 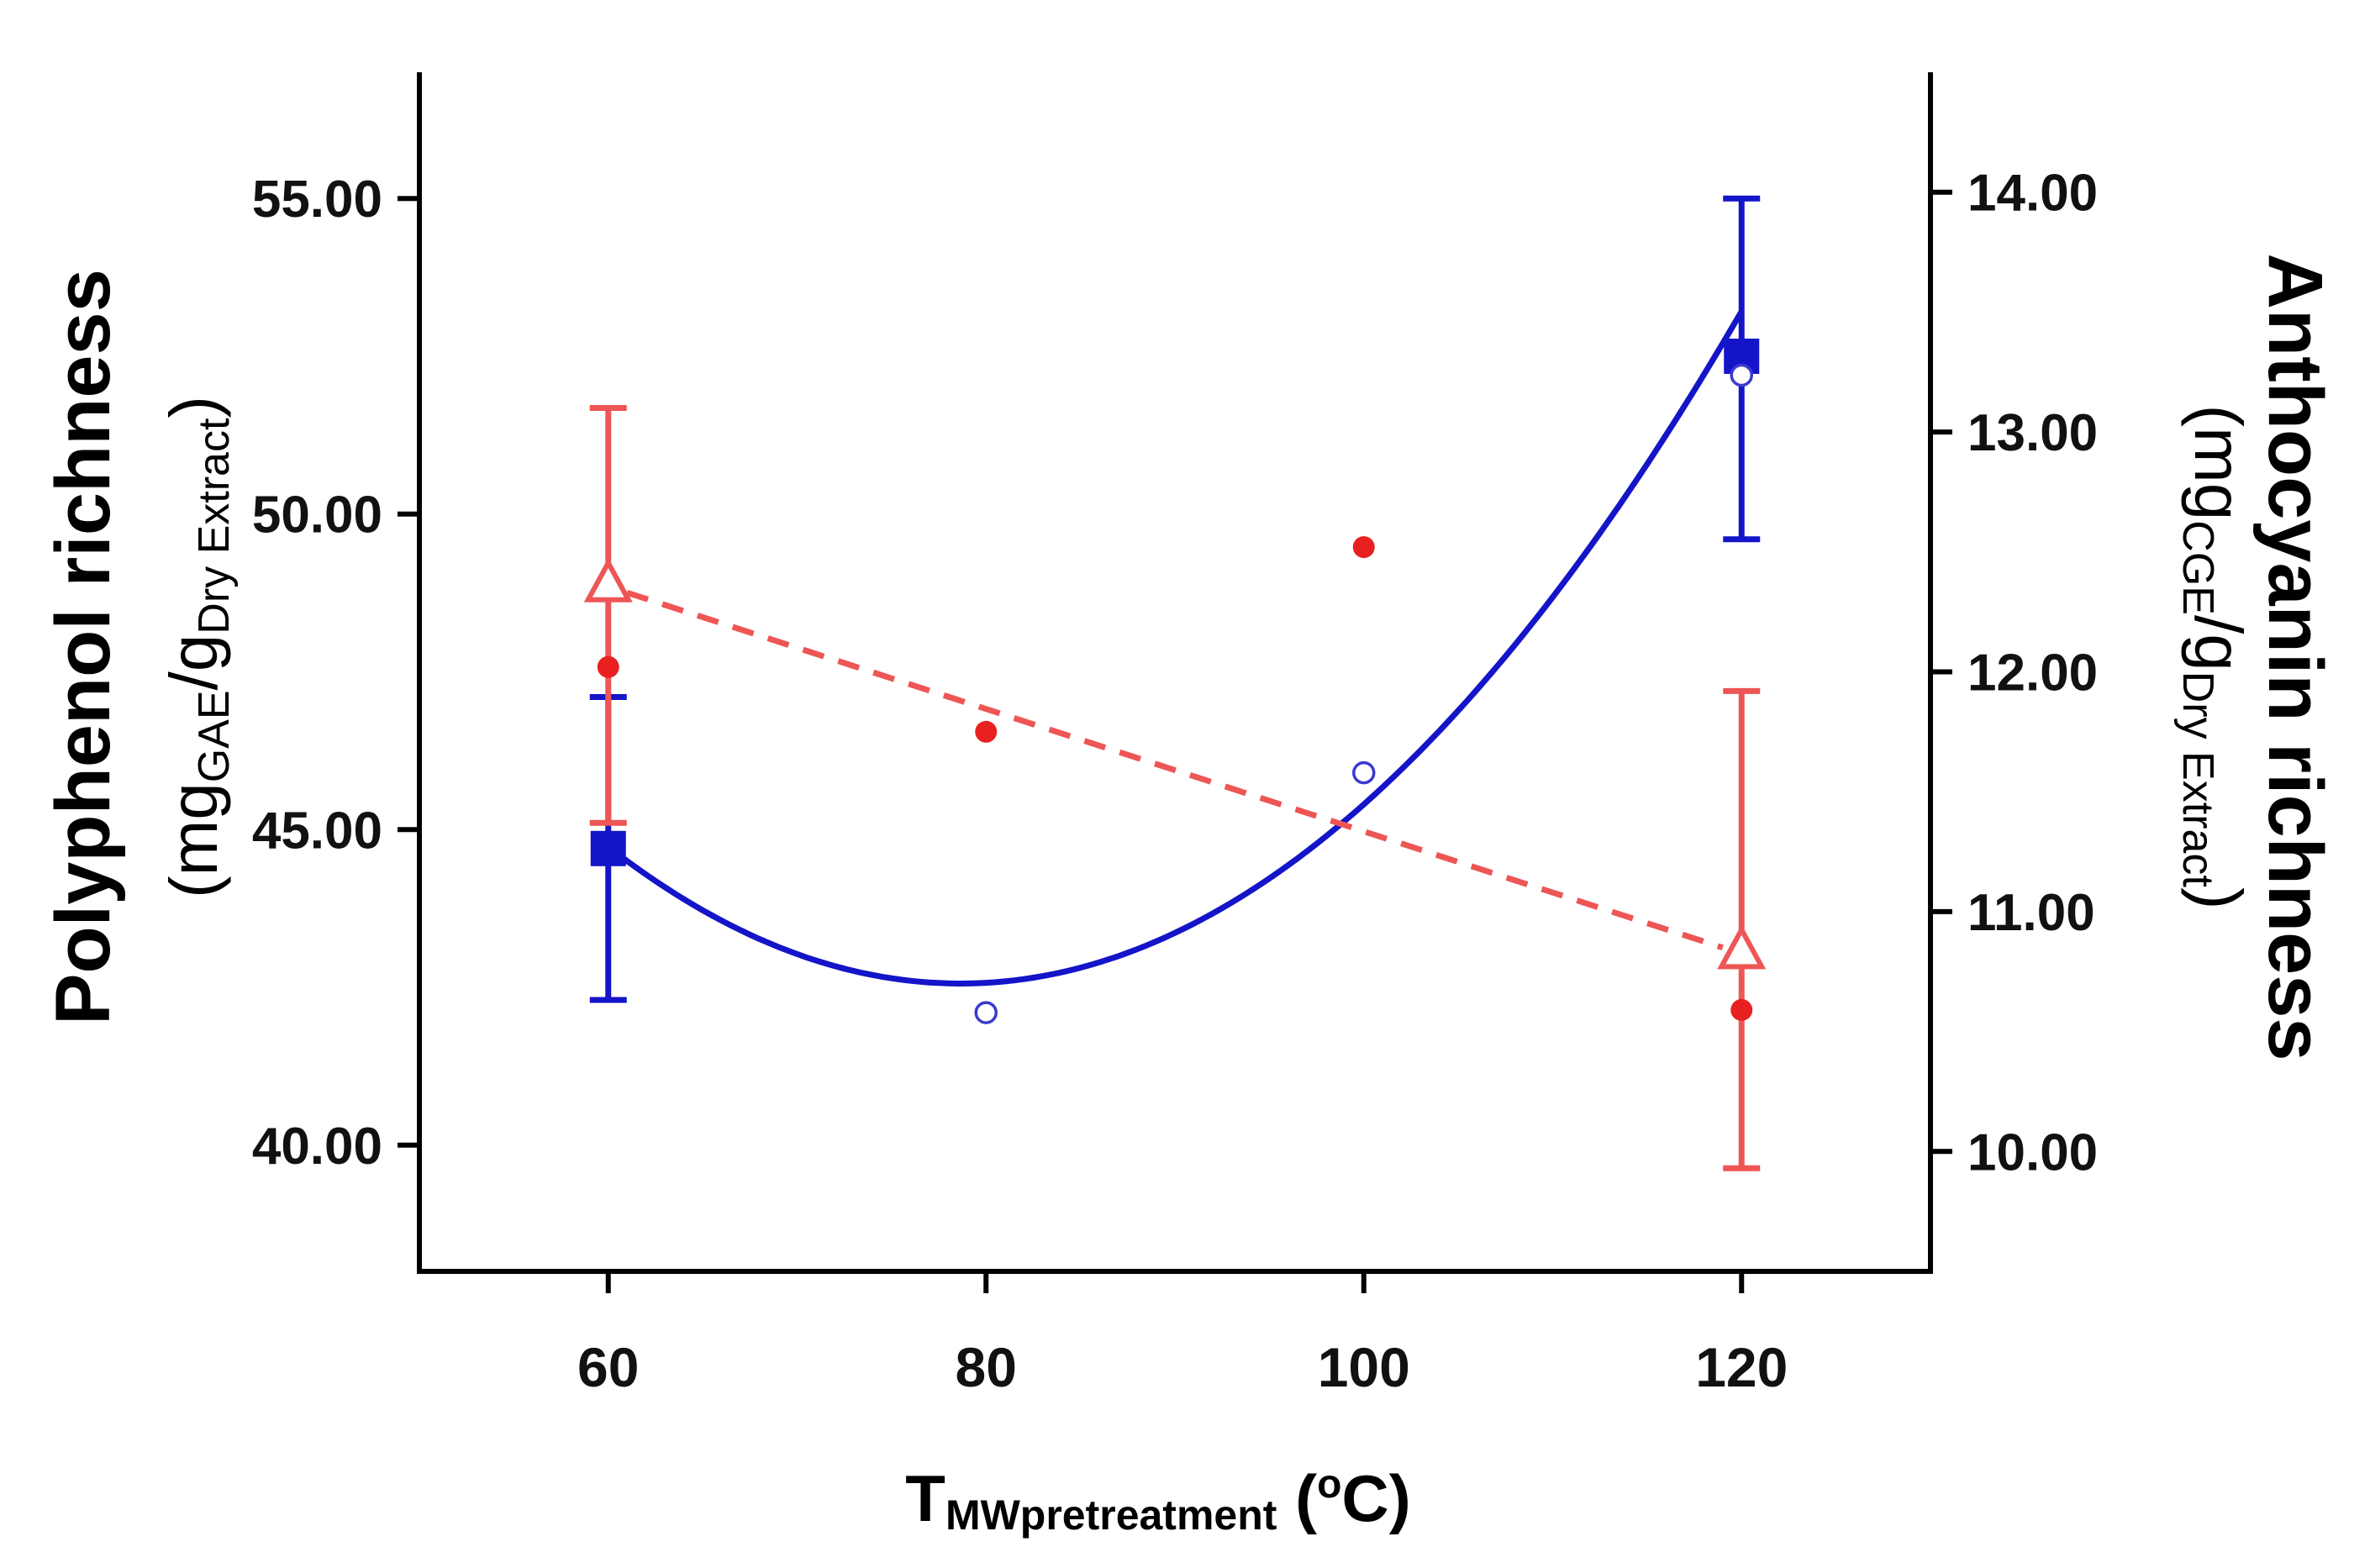 I want to click on right-y-title-line2: (mgCGE/gDry Extract), so click(x=2214, y=657).